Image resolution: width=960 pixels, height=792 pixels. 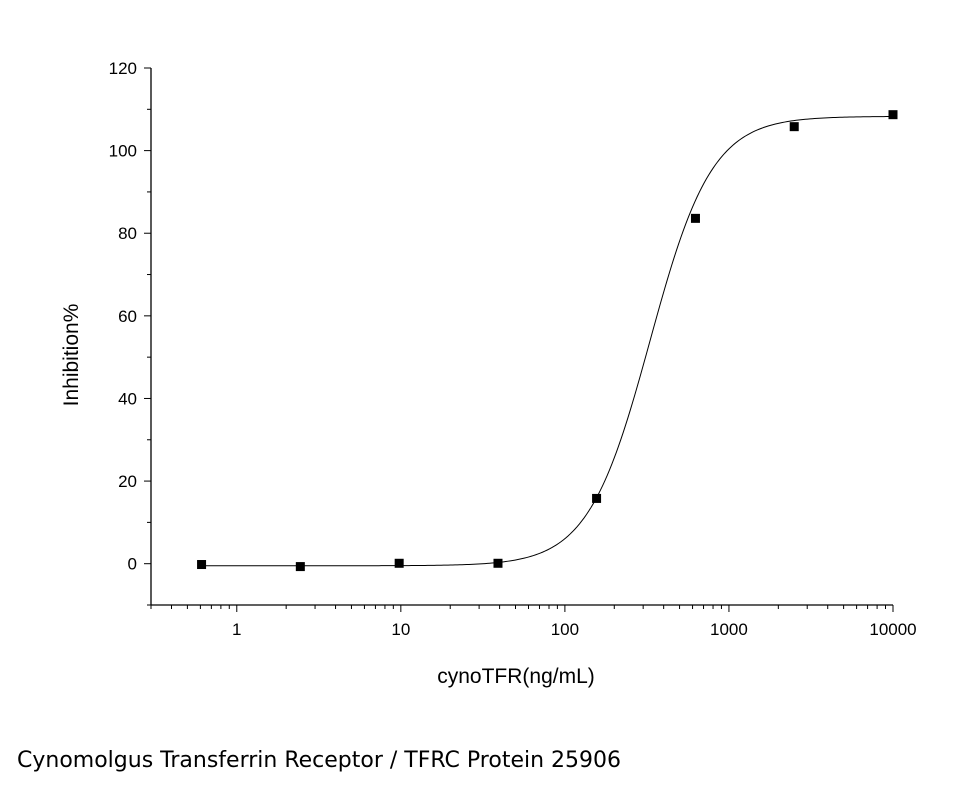 What do you see at coordinates (127, 398) in the screenshot?
I see `y-tick-label: 40` at bounding box center [127, 398].